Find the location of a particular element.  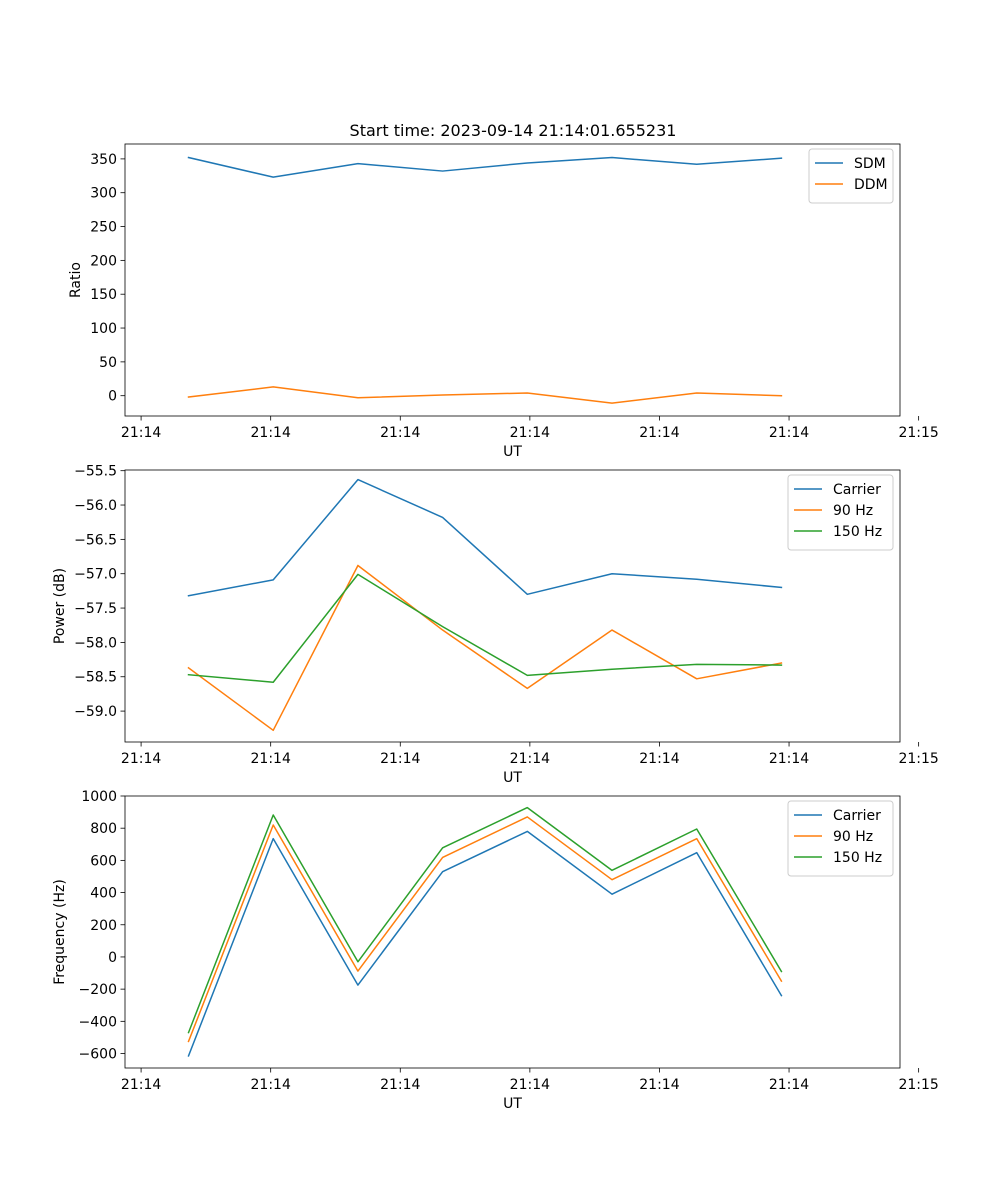

y-tick-label: 300 is located at coordinates (103, 194).